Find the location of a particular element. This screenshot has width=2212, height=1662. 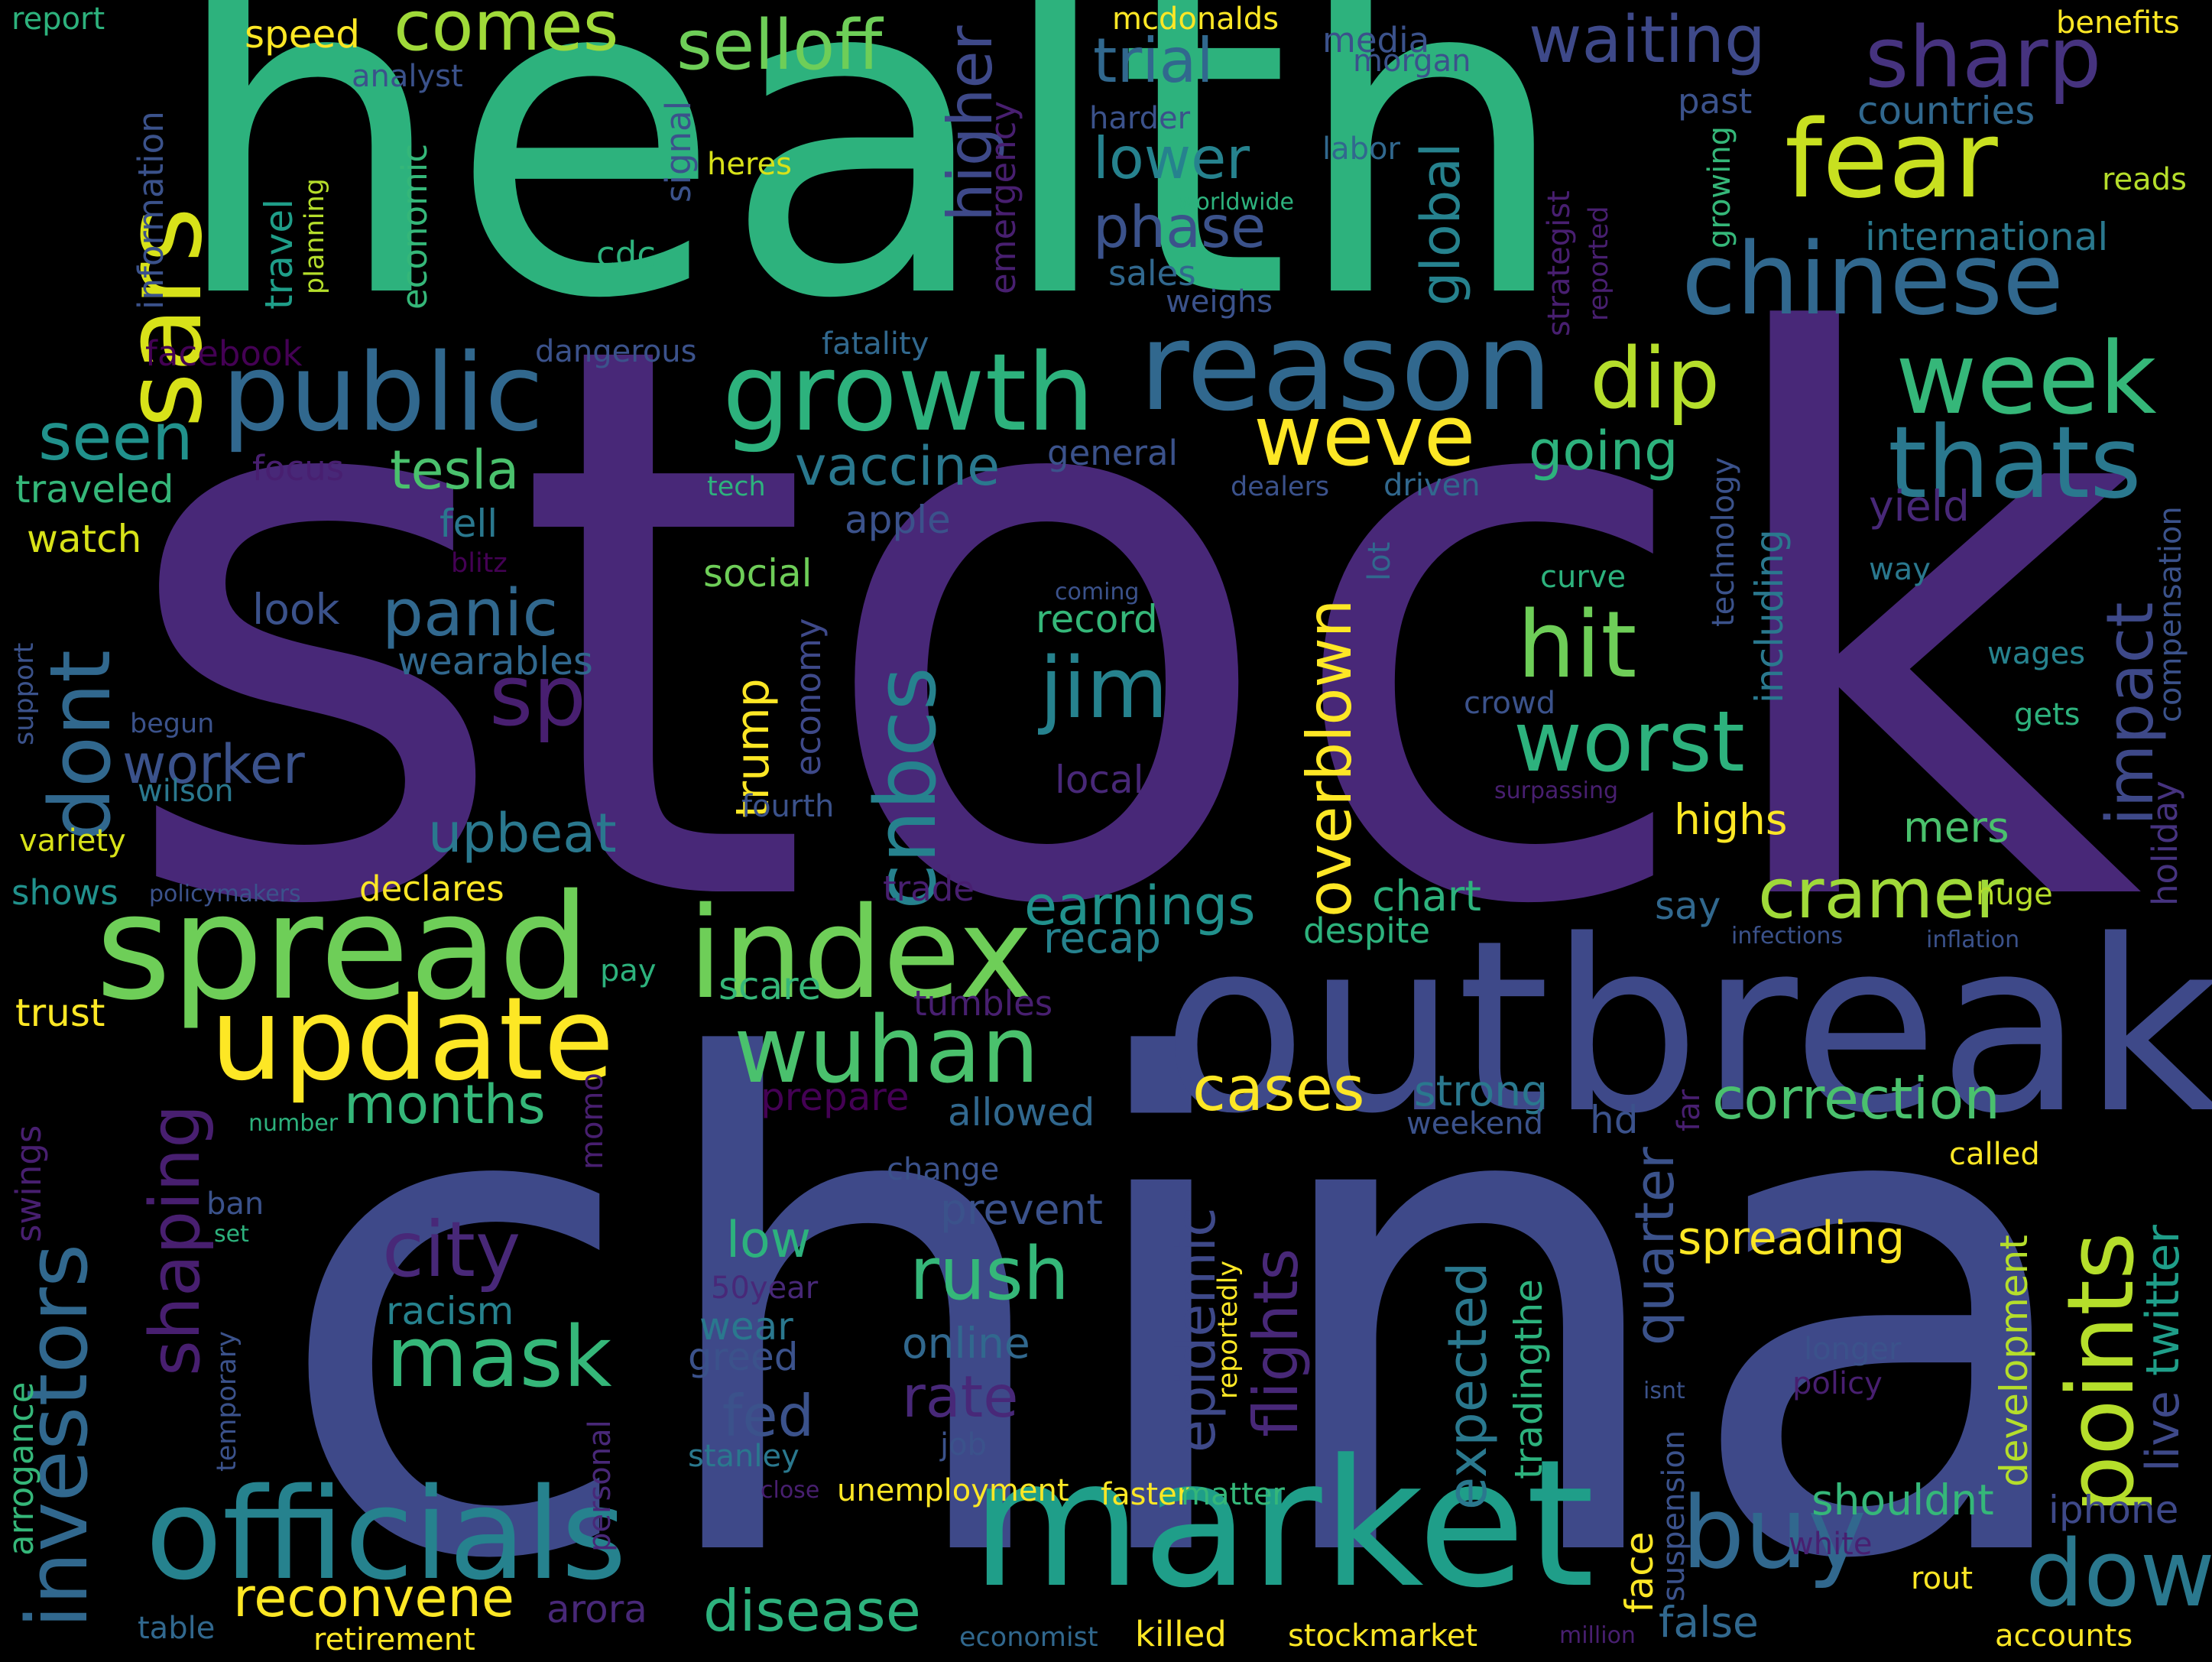

word-trial: trial is located at coordinates (1153, 60).